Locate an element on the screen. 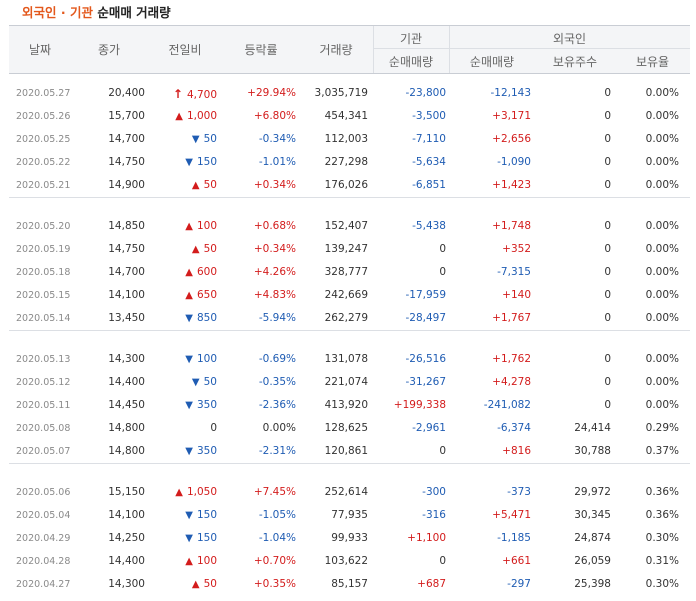  row-rate: 0.00% is located at coordinates (279, 428).